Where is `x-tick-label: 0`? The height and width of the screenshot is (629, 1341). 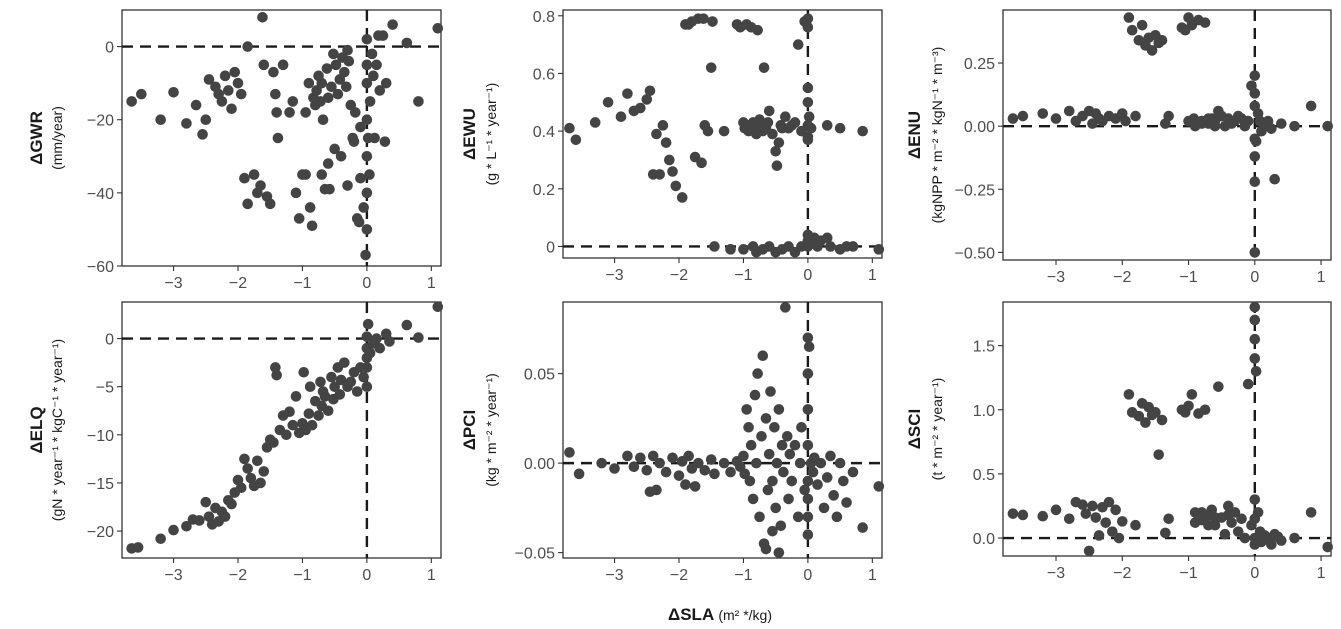 x-tick-label: 0 is located at coordinates (1254, 277).